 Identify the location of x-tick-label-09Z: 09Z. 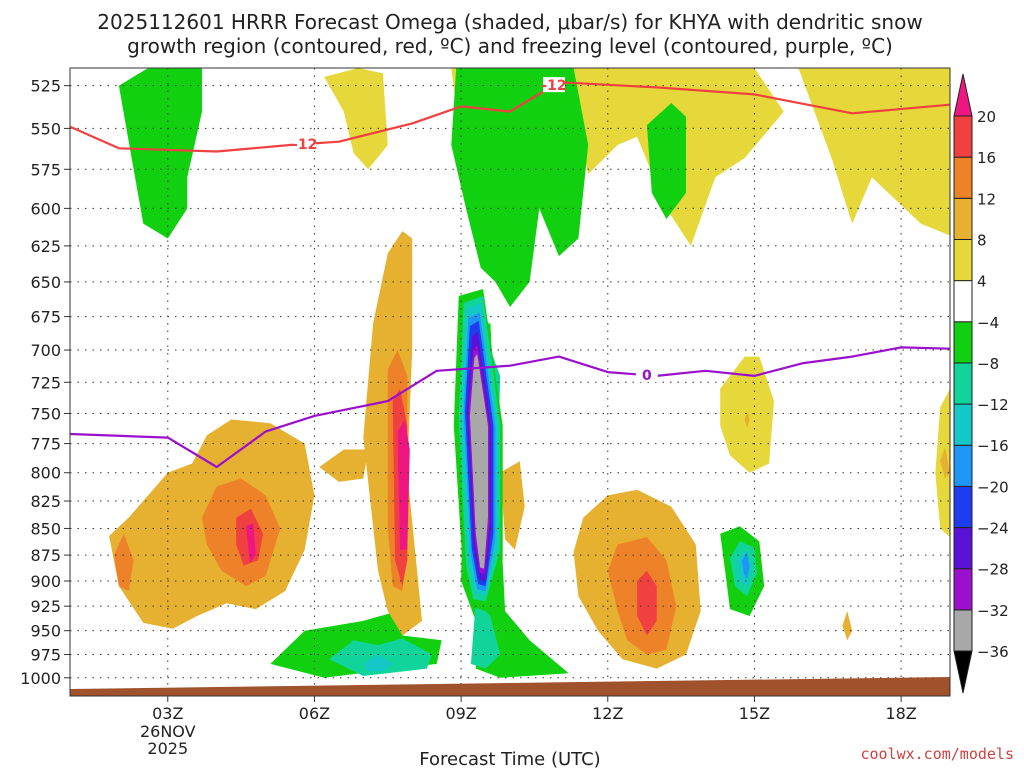
(460, 713).